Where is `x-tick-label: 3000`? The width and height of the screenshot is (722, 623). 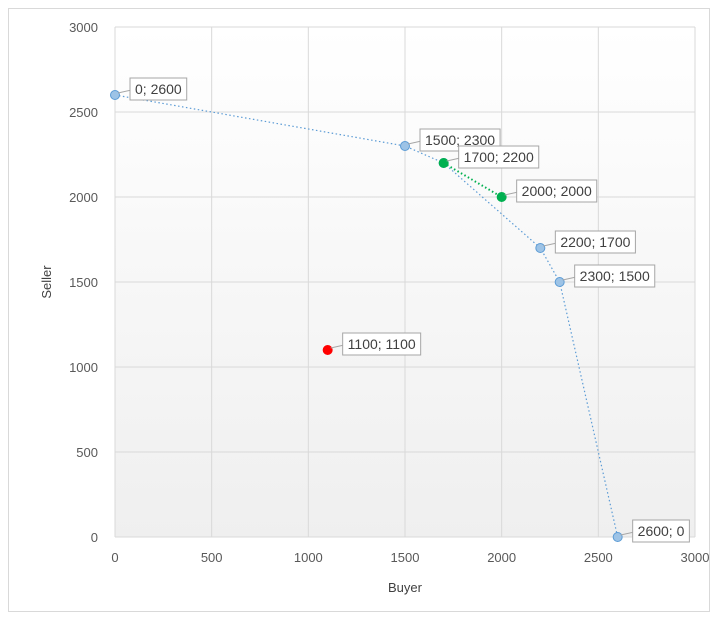
x-tick-label: 3000 is located at coordinates (695, 557).